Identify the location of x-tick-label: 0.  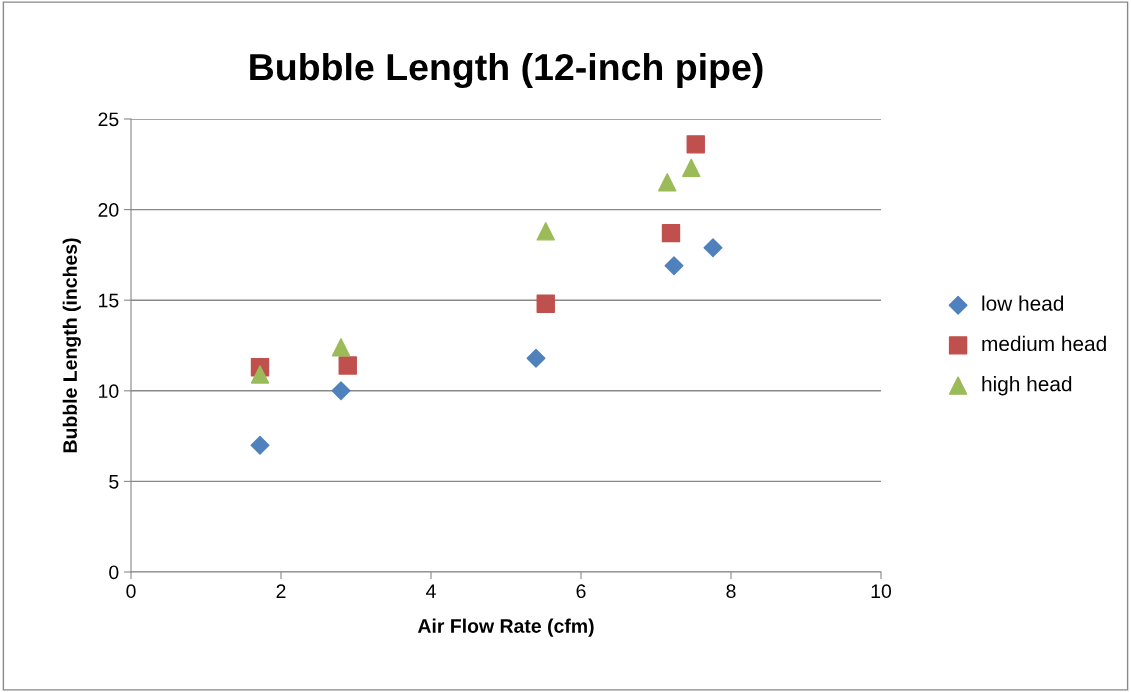
(131, 591).